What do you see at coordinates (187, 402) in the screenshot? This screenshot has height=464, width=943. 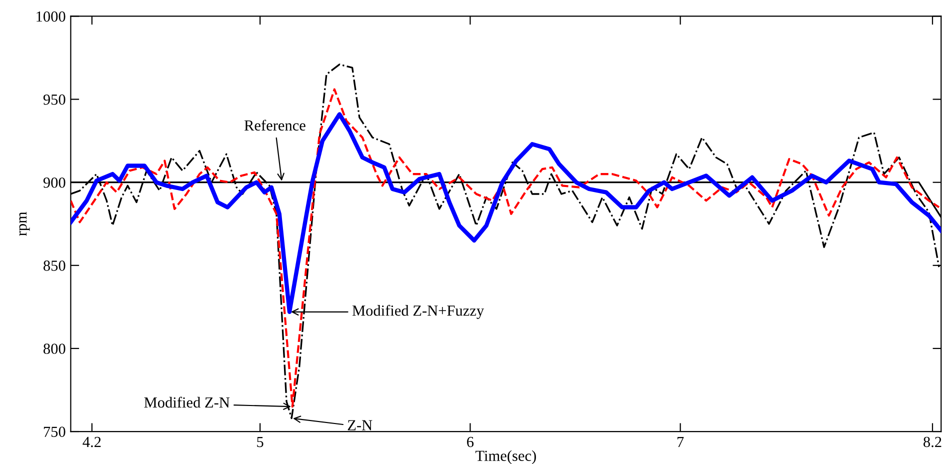 I see `annotation: Modified Z-N` at bounding box center [187, 402].